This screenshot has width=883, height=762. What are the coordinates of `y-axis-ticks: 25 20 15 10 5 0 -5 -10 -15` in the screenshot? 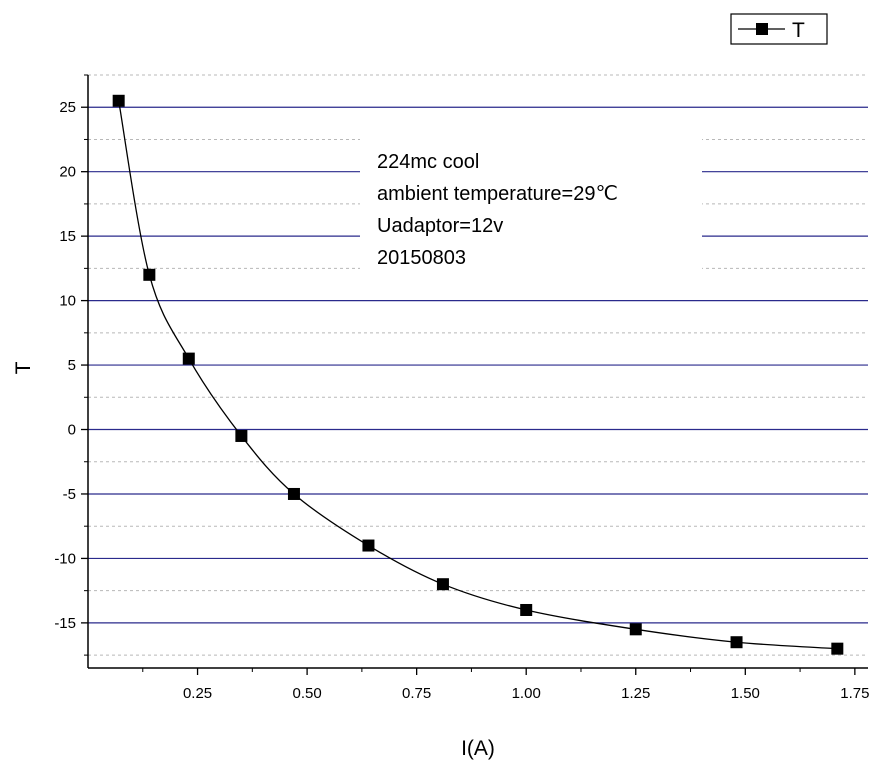 It's located at (71, 365).